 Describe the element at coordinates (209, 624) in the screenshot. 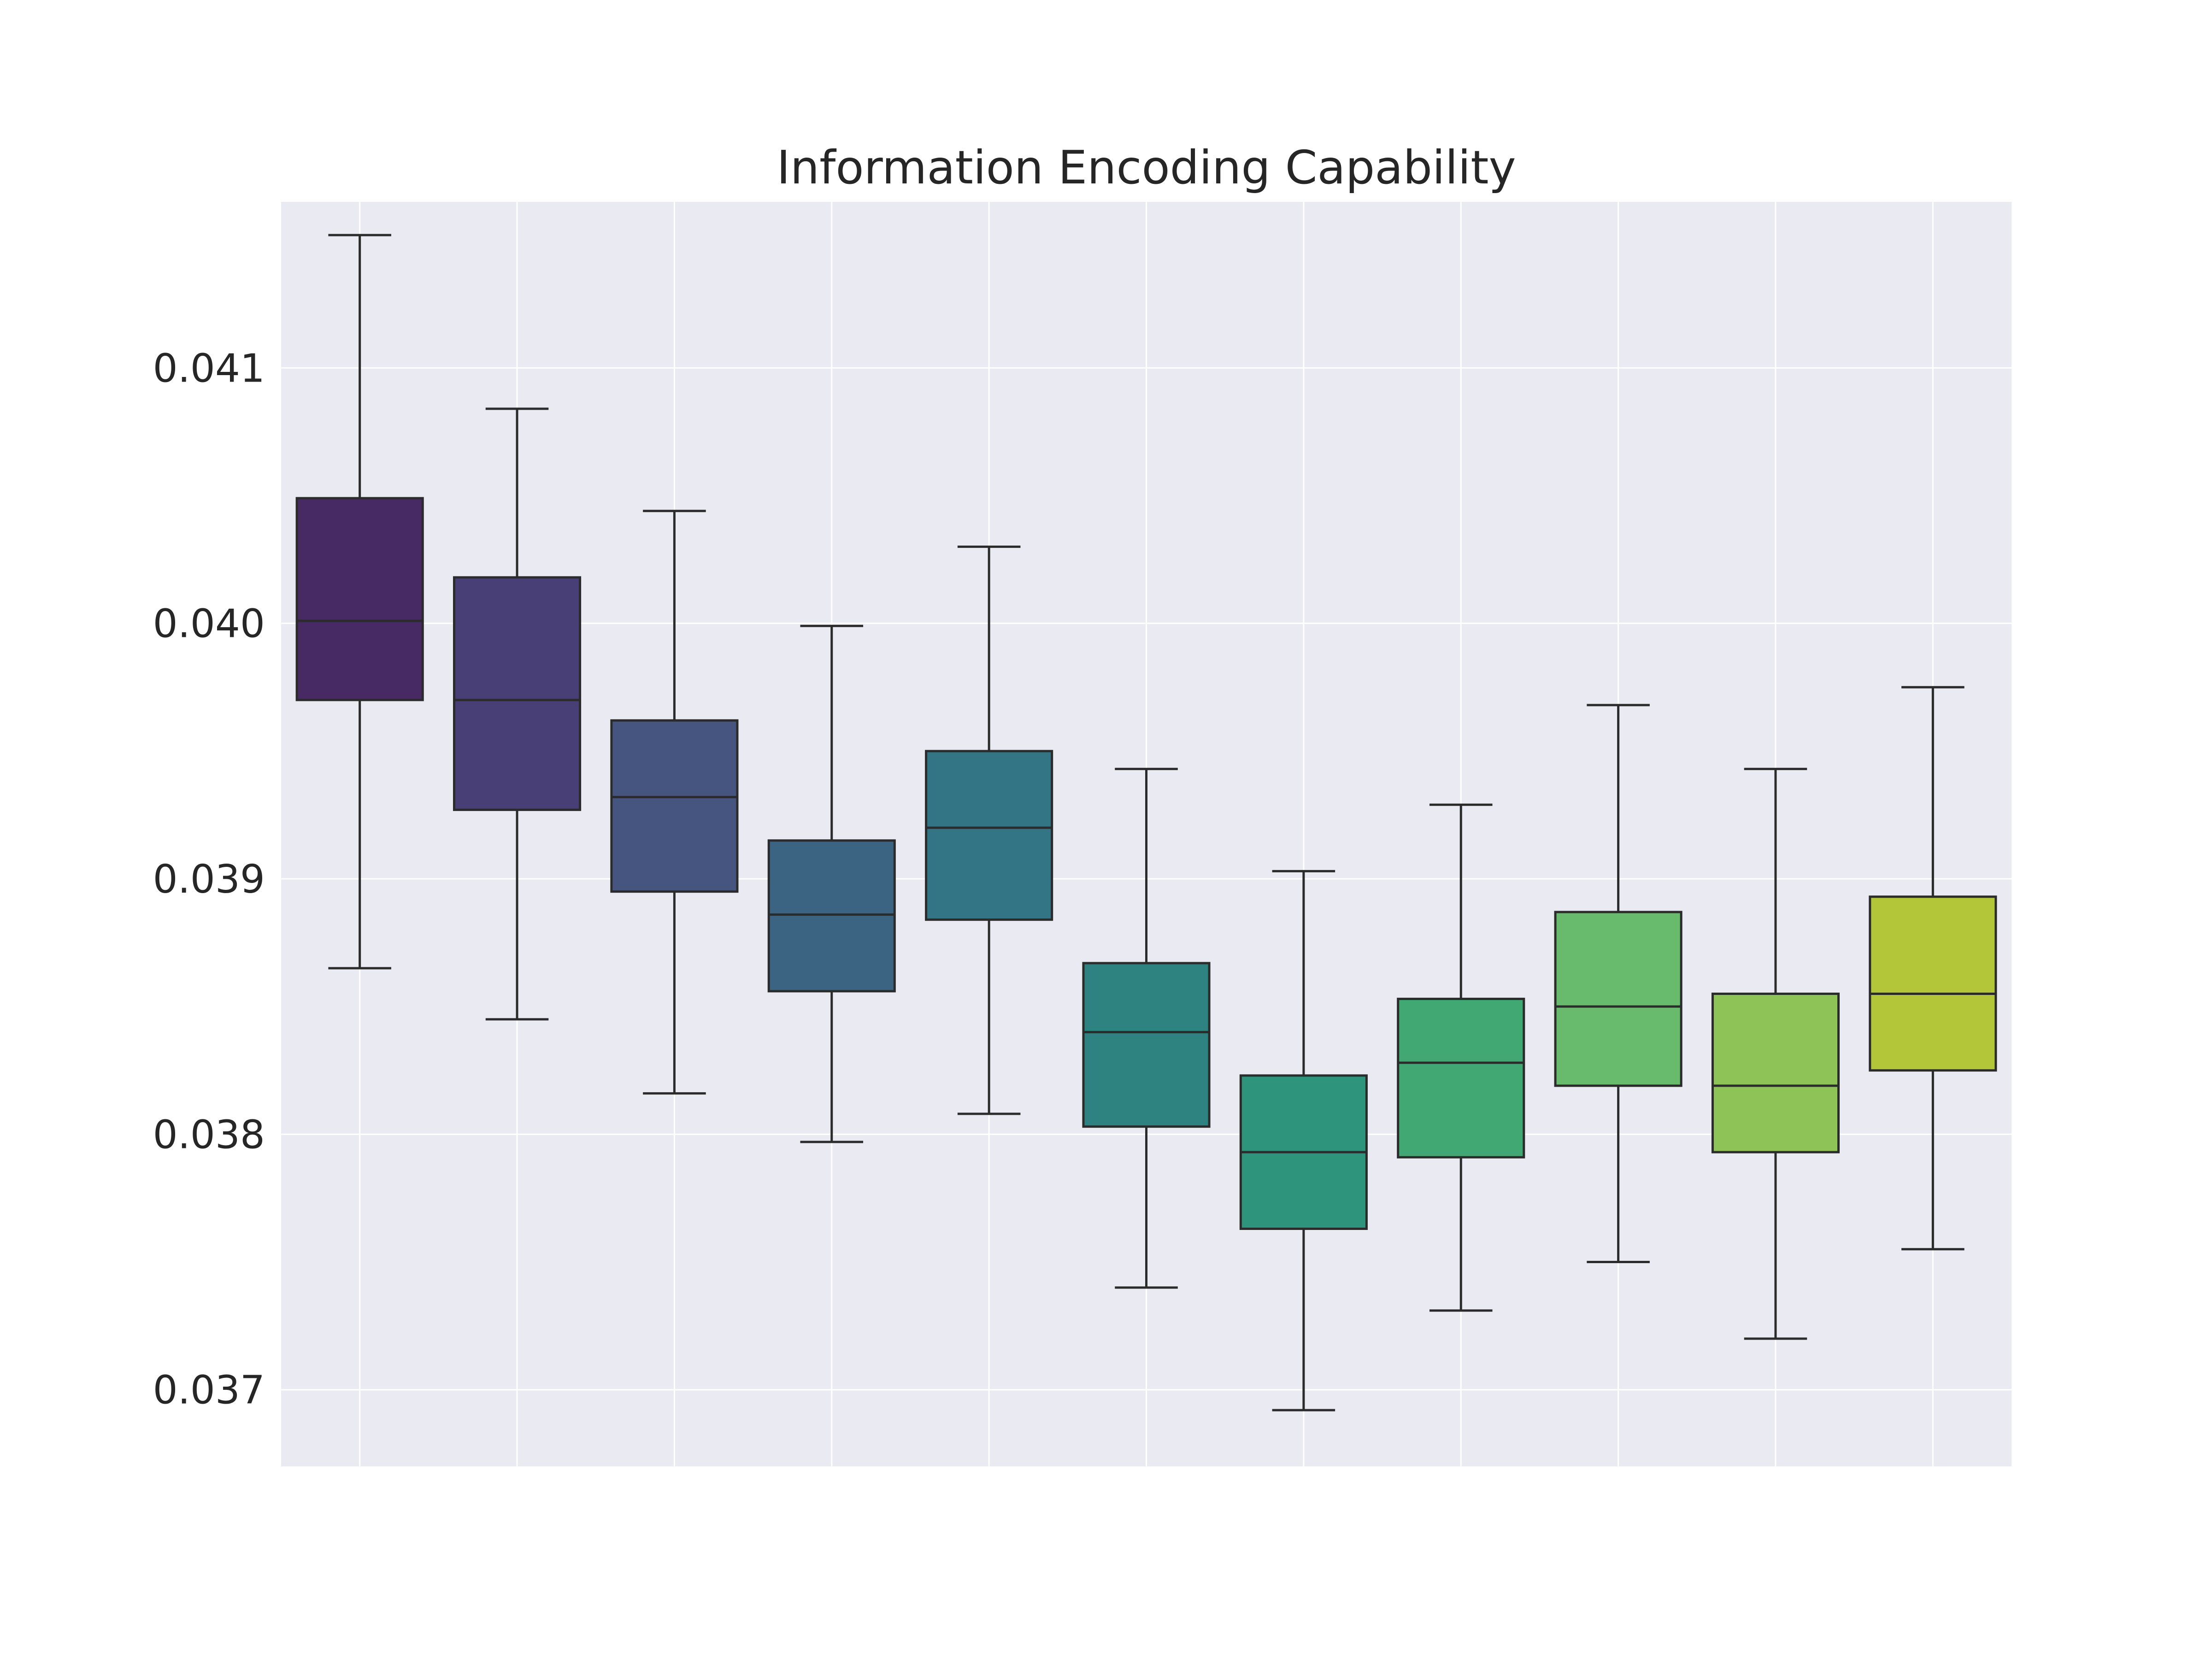

I see `y-tick-label: 0.040` at that location.